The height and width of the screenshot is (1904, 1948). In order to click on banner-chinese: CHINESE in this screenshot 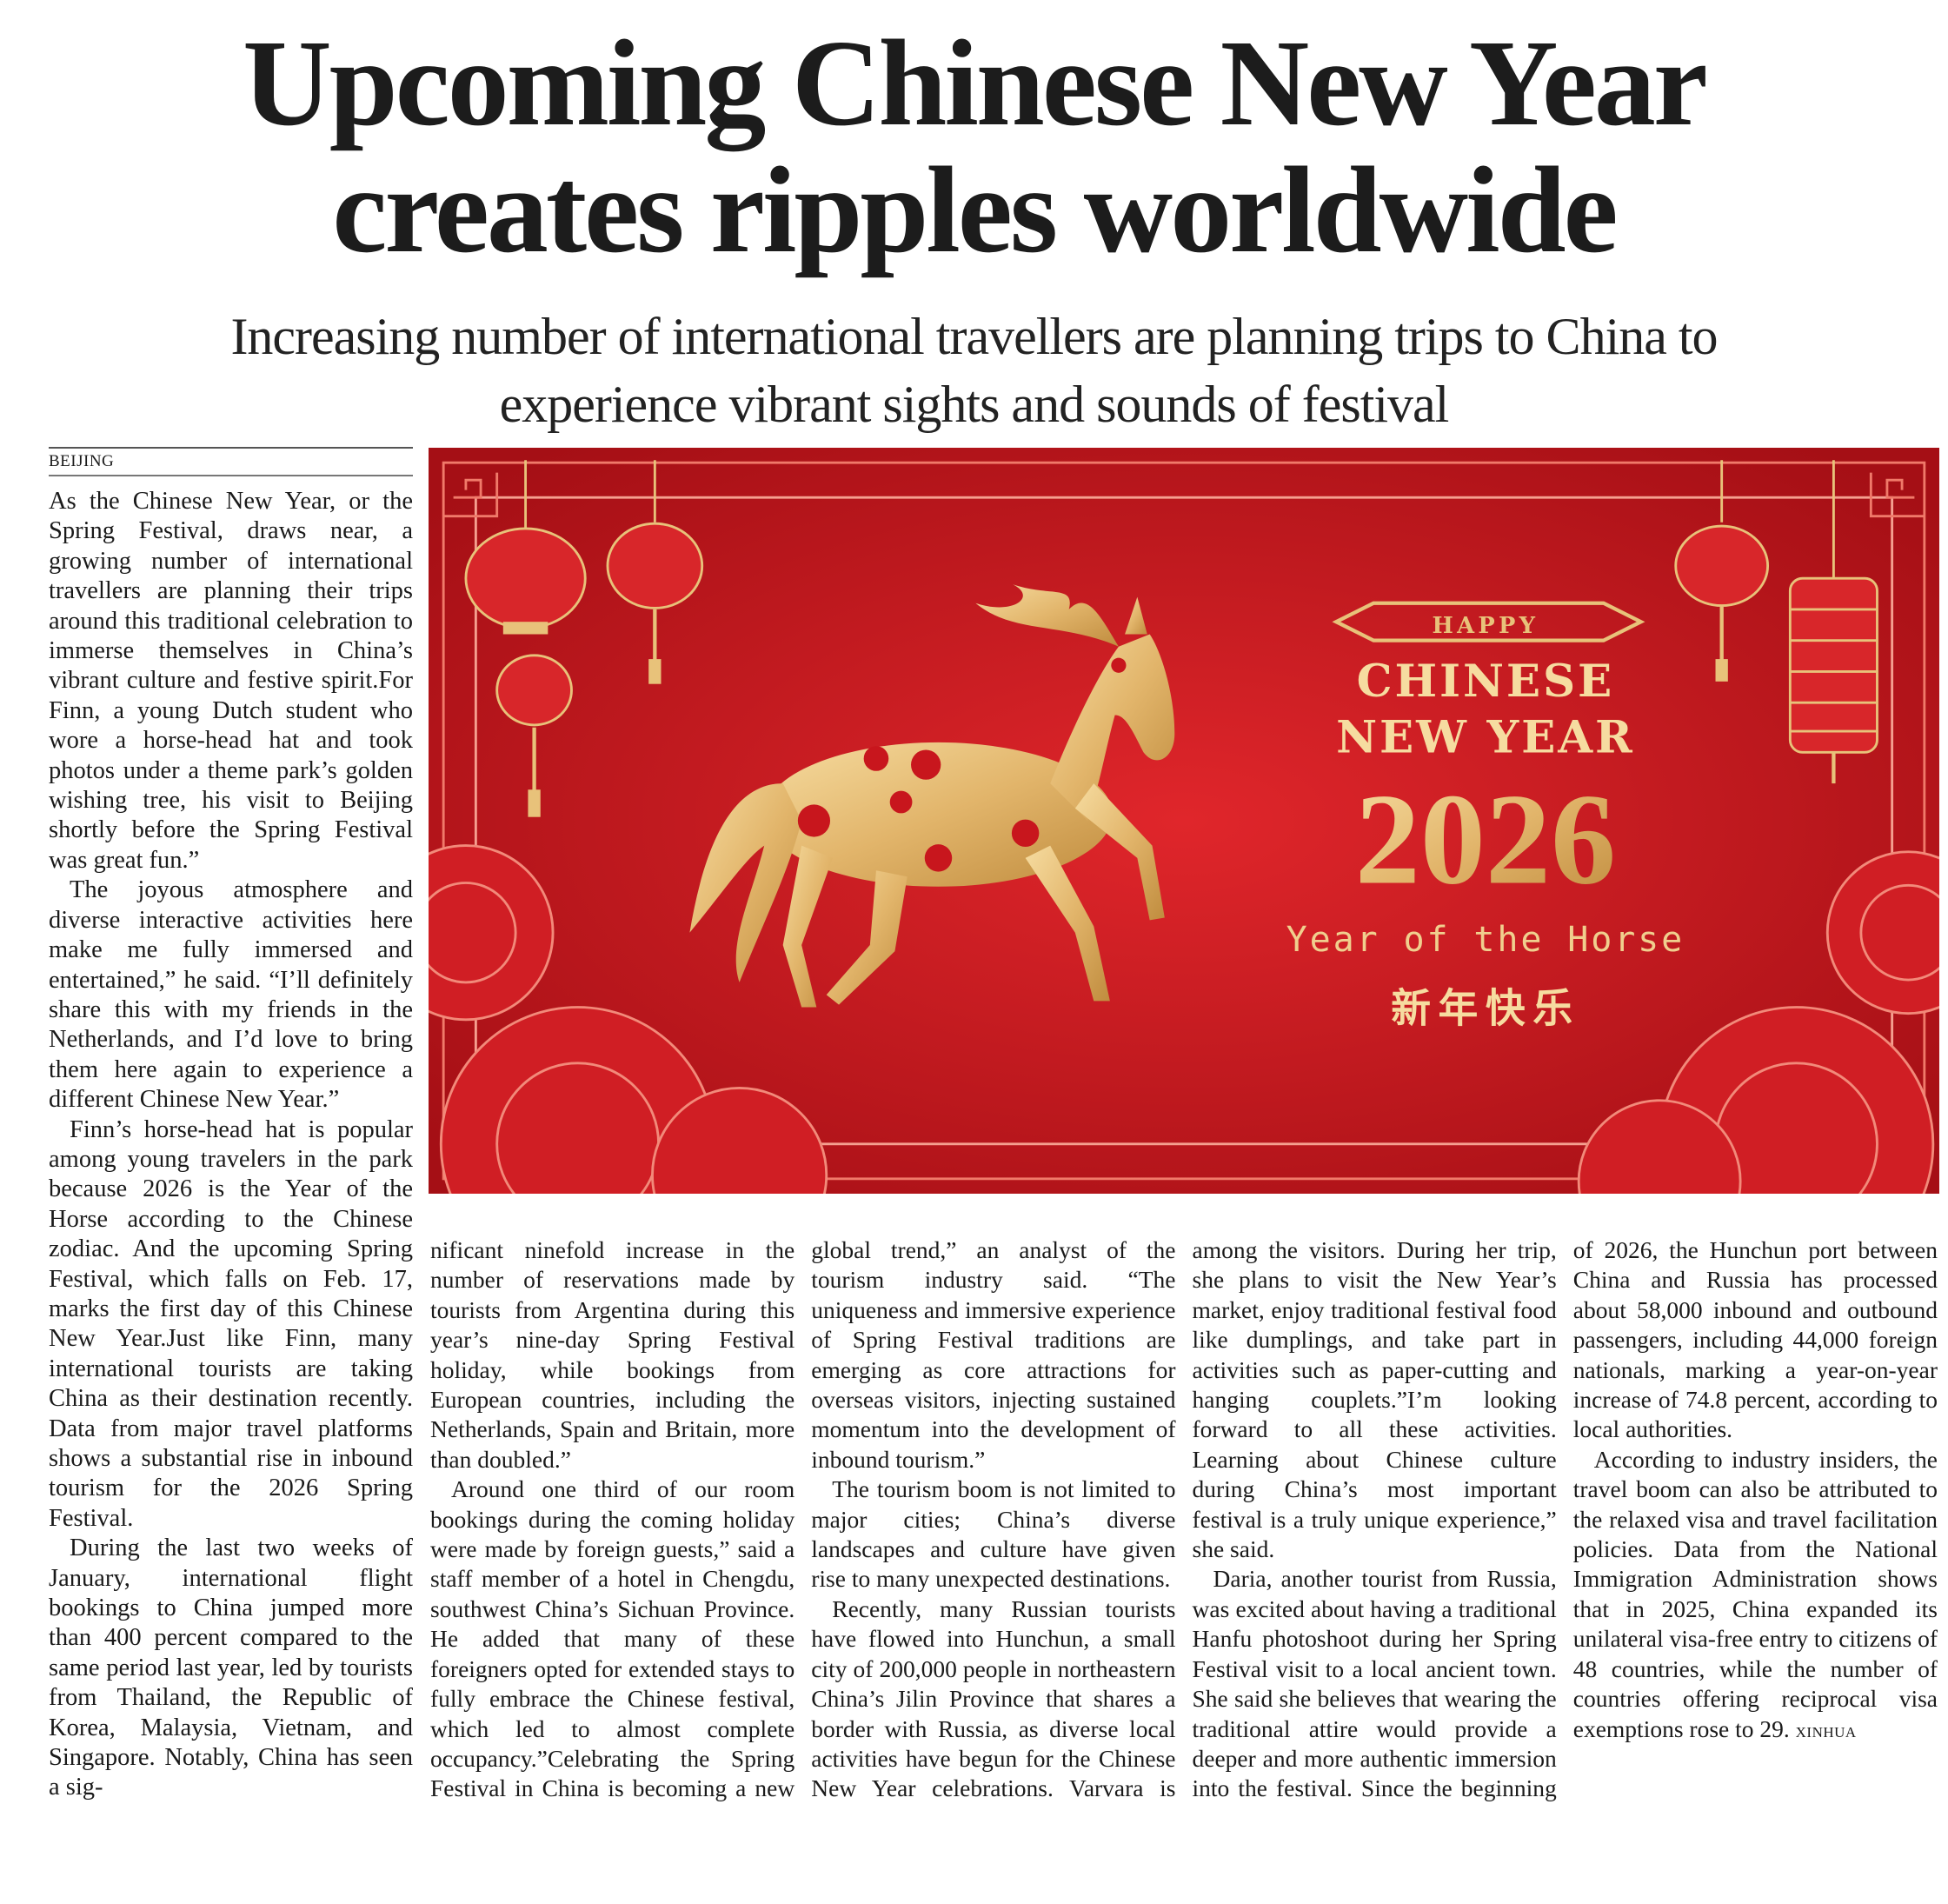, I will do `click(1485, 682)`.